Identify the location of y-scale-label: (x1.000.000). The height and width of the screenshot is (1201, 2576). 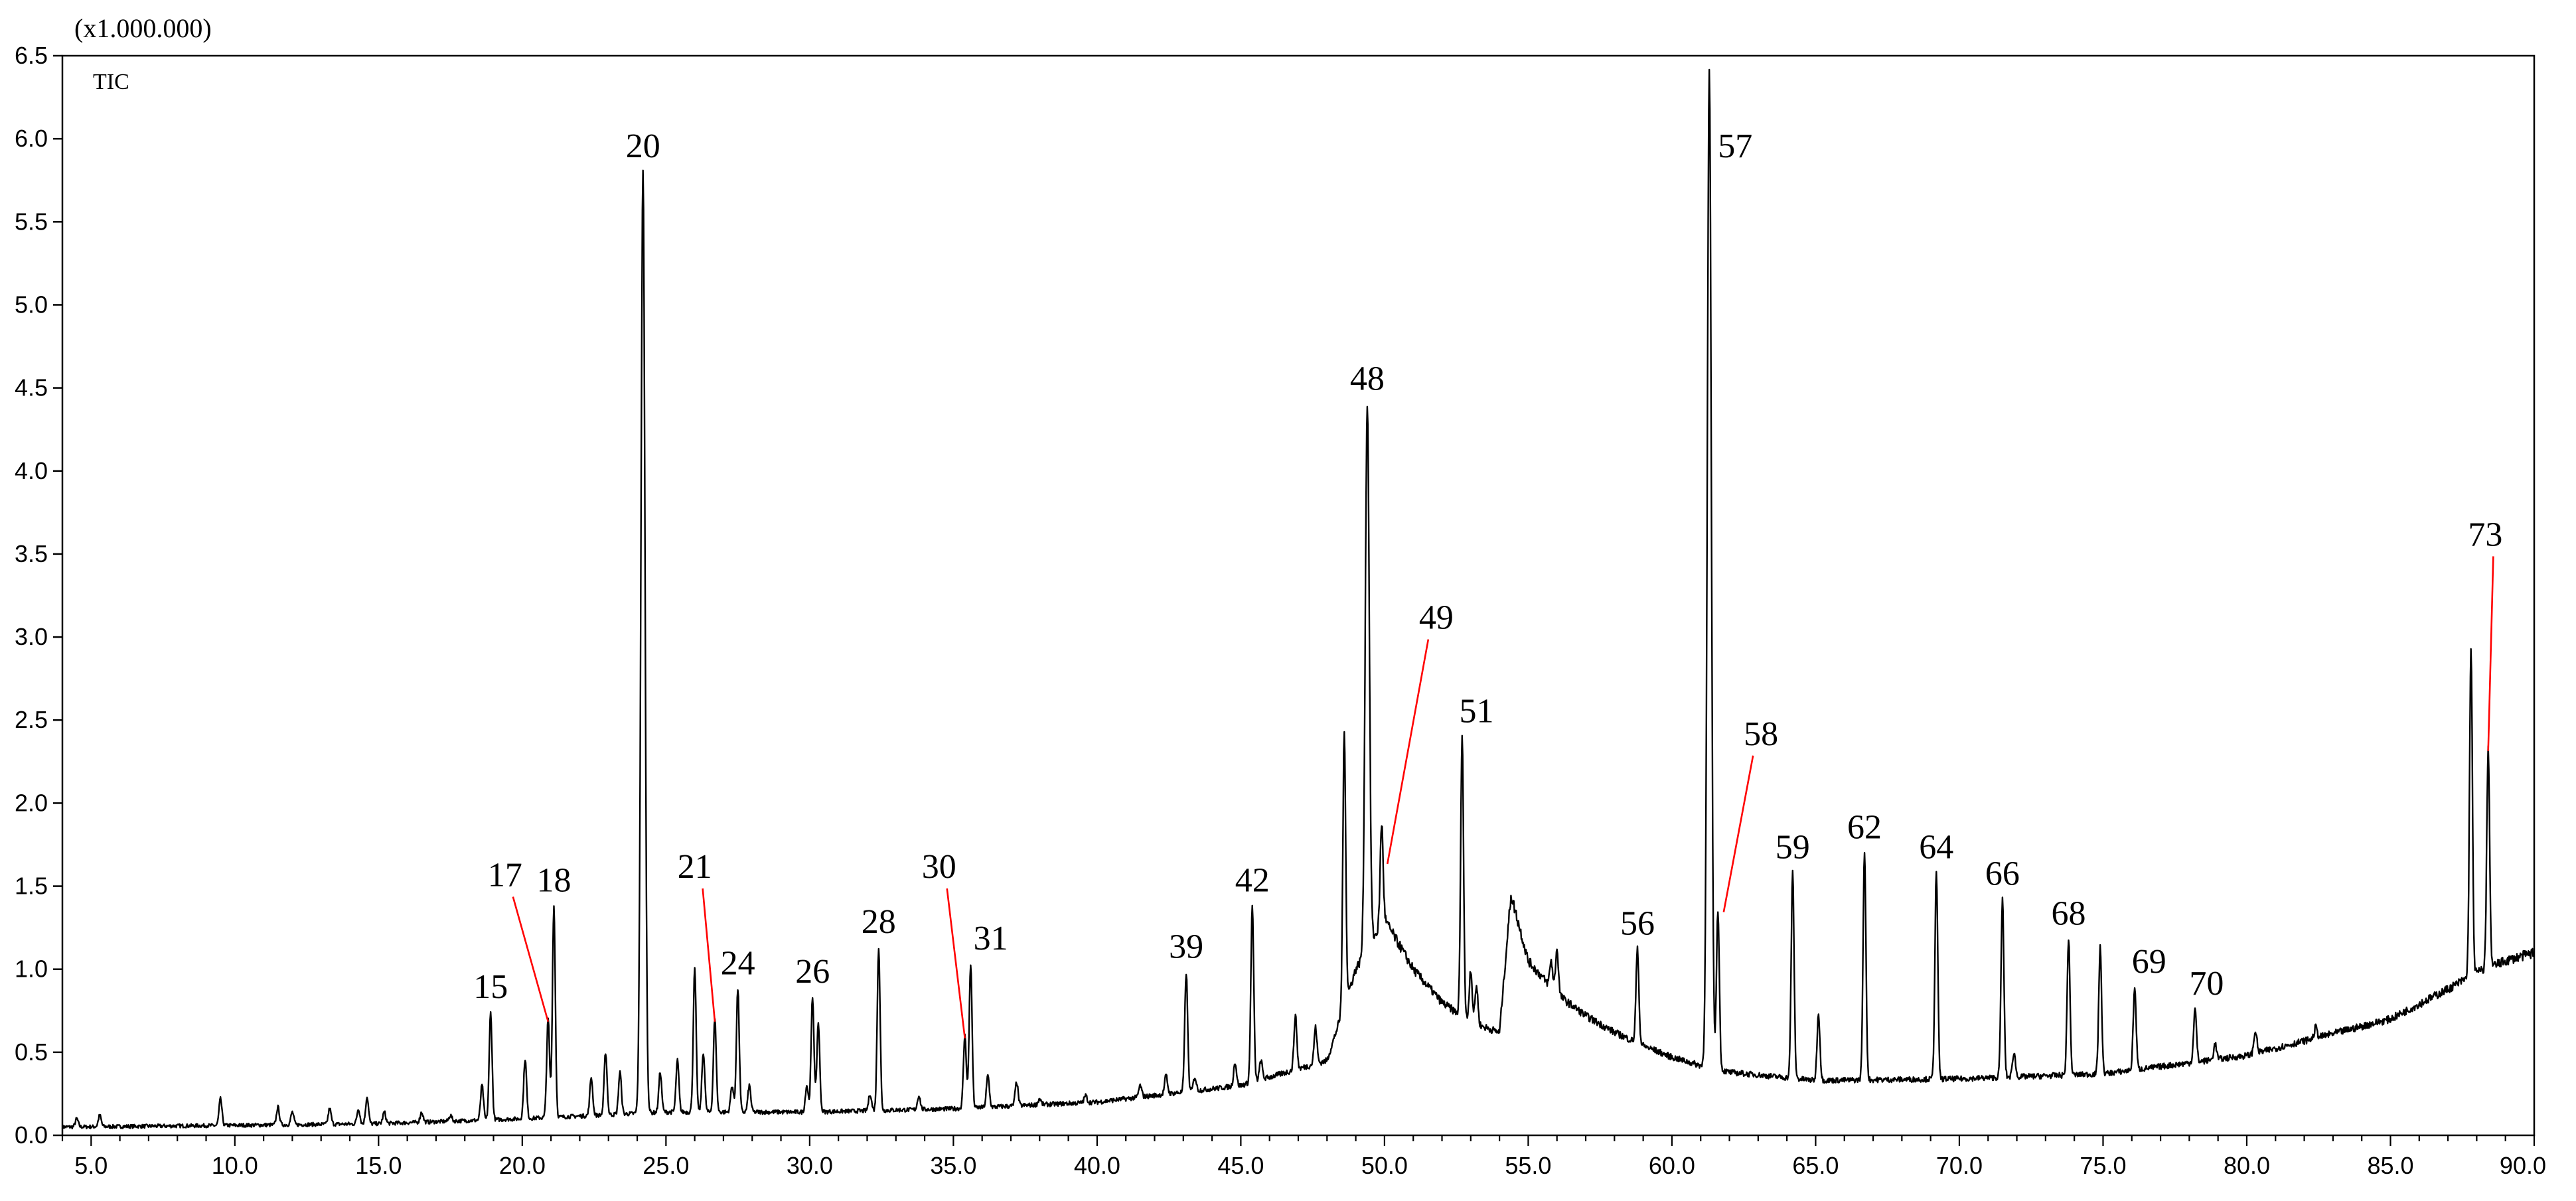
(143, 28).